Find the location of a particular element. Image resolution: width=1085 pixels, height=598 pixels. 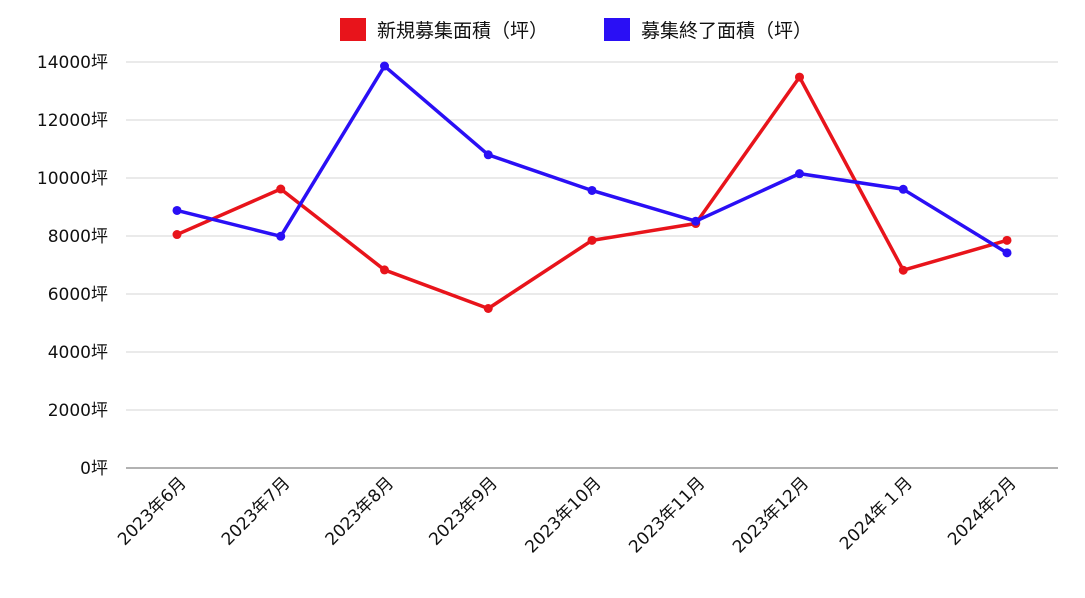

x-tick-label: 2023年11月 is located at coordinates (667, 515).